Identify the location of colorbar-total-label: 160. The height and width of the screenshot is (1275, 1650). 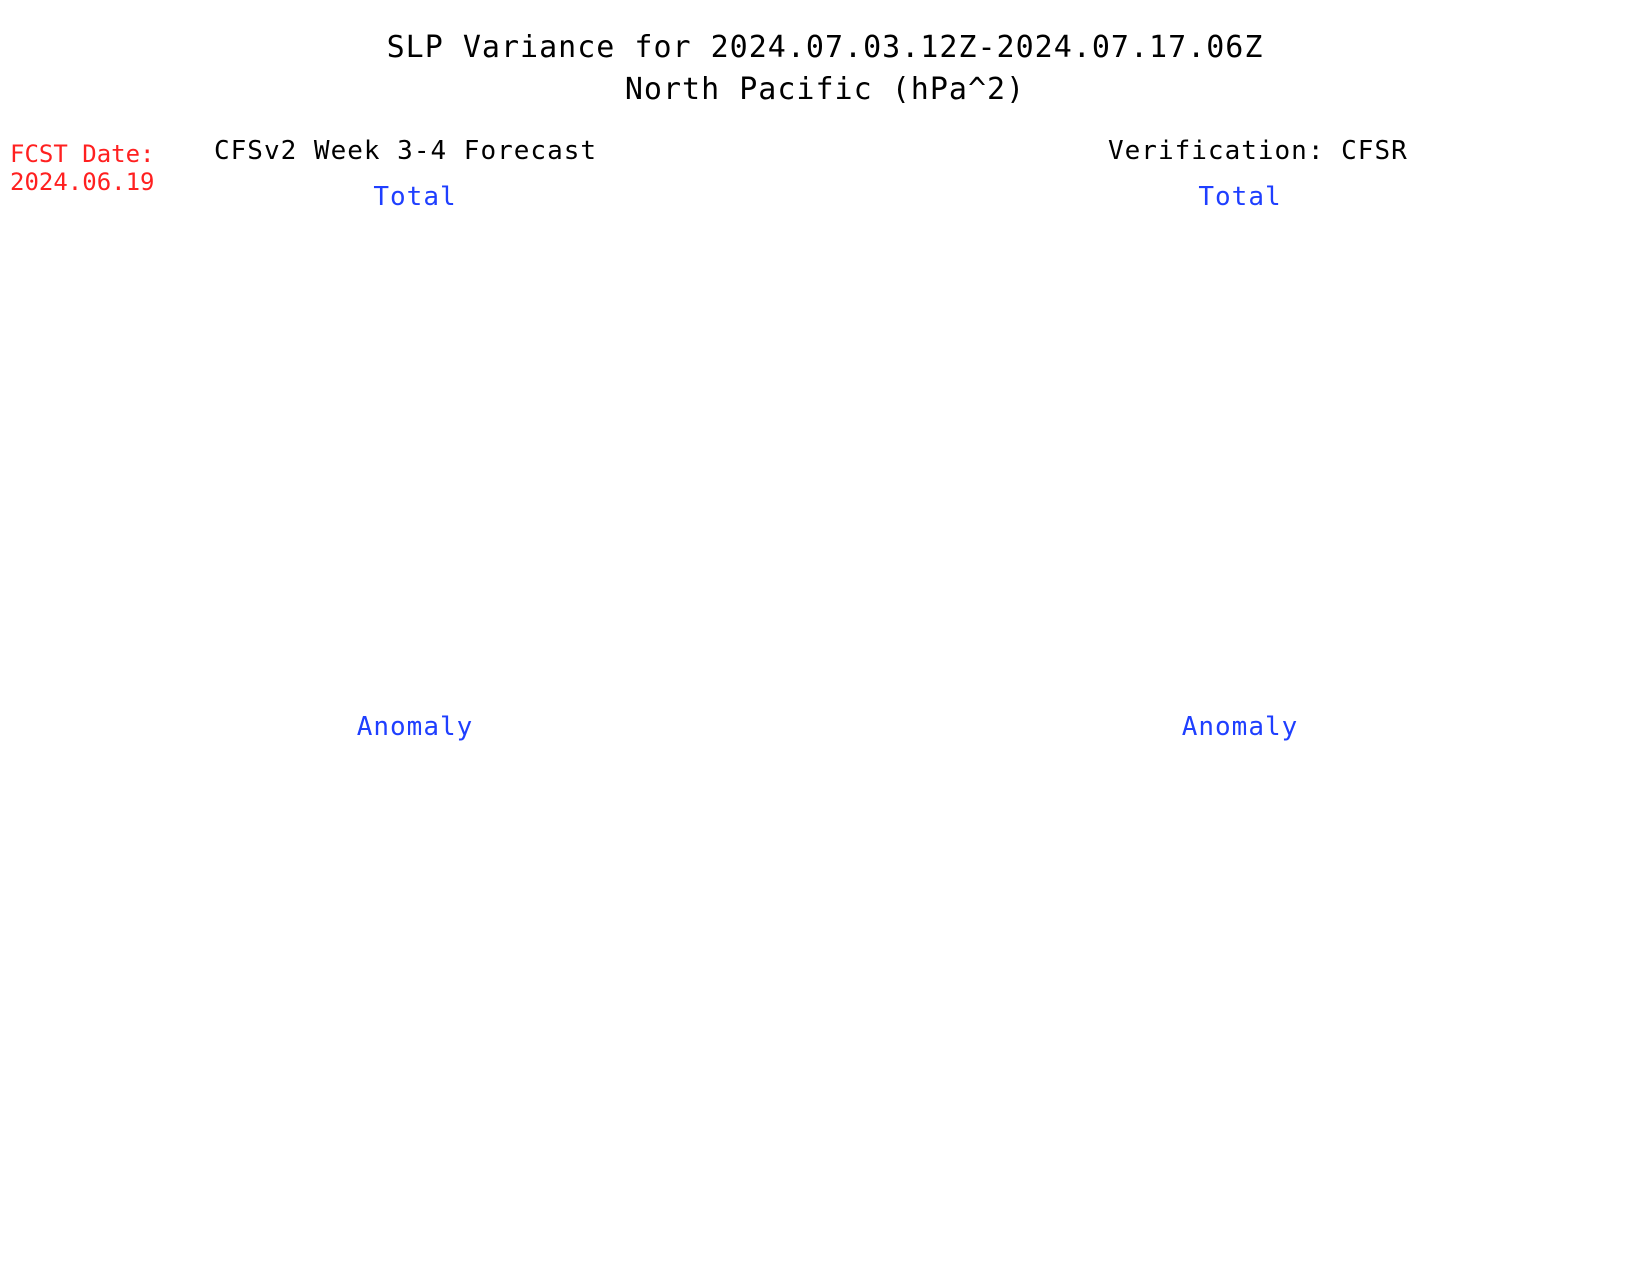
(834, 410).